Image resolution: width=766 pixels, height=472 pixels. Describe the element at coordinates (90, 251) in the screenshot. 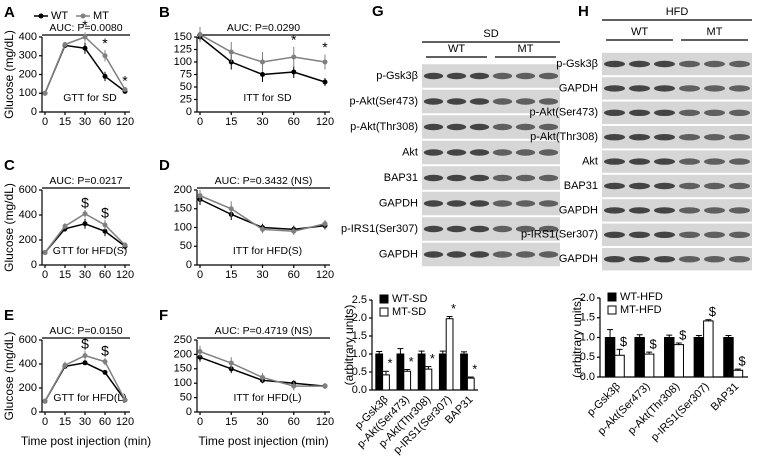

I see `chart-note: GTT for HFD(S)` at that location.